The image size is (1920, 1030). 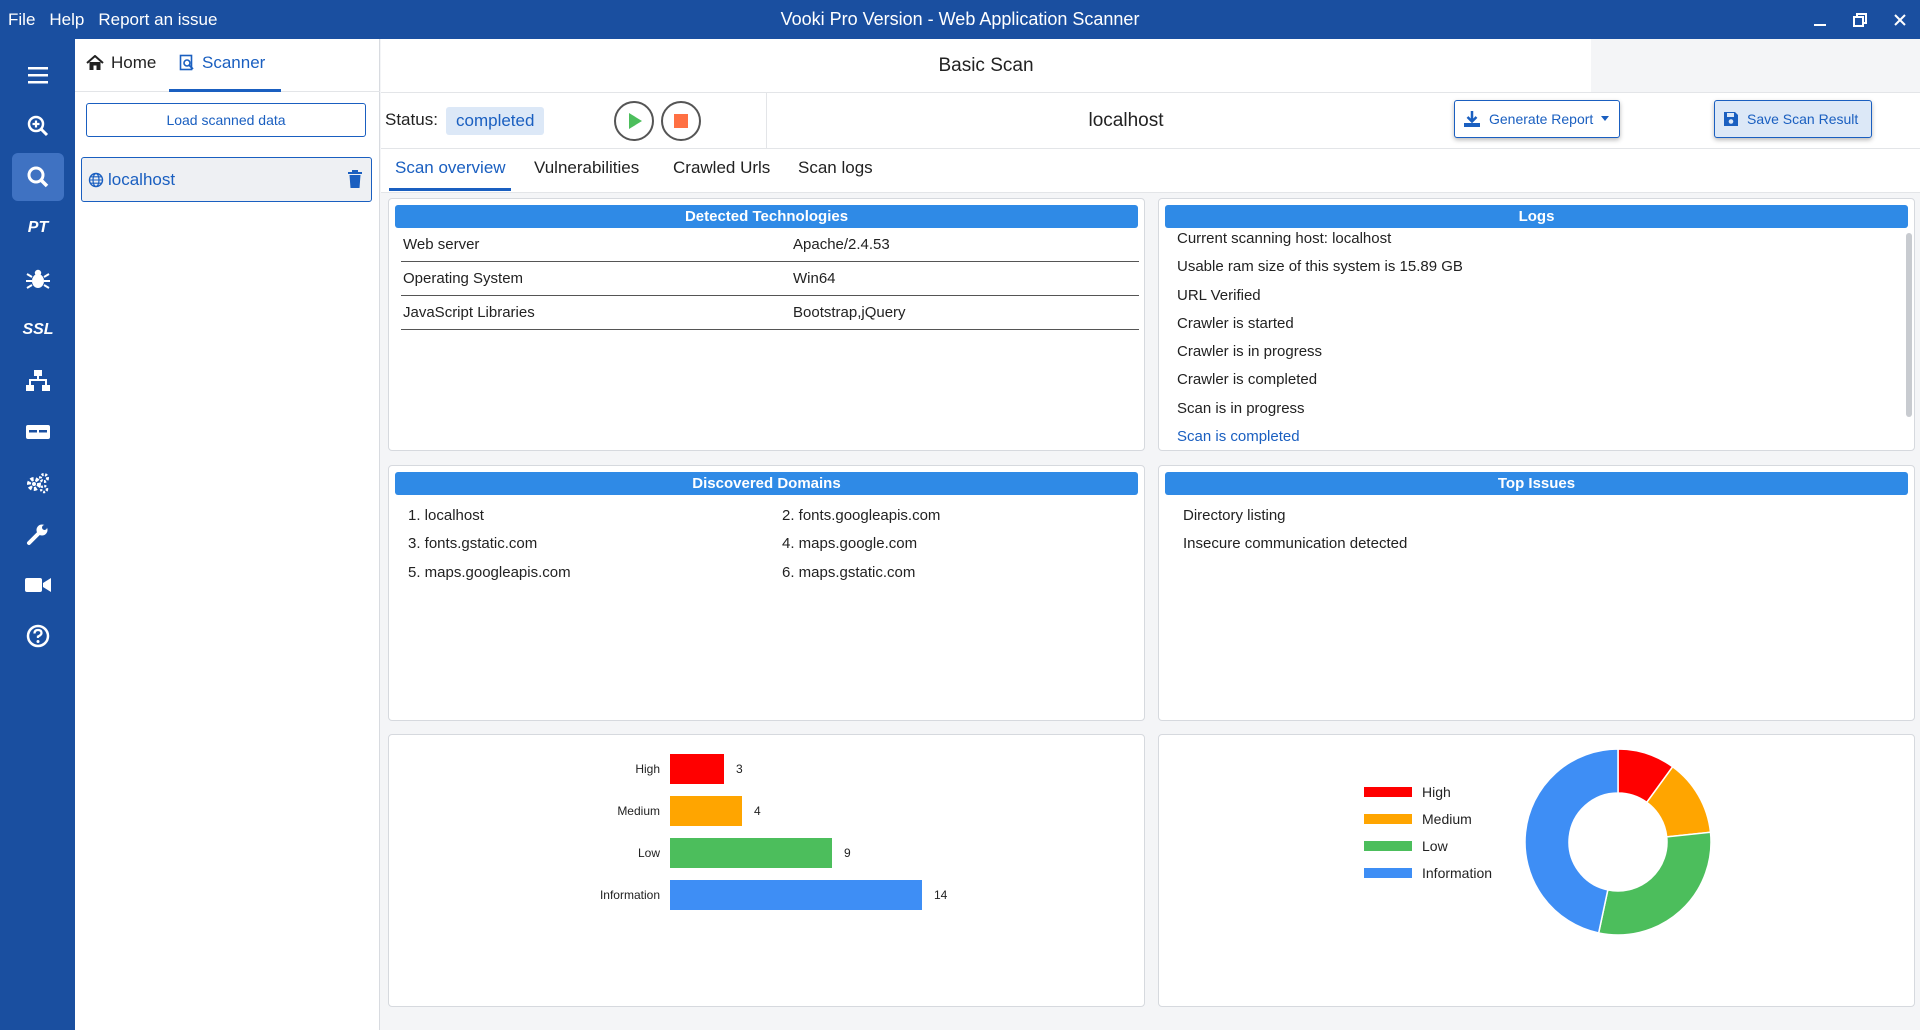 I want to click on legend-item: High, so click(x=1407, y=792).